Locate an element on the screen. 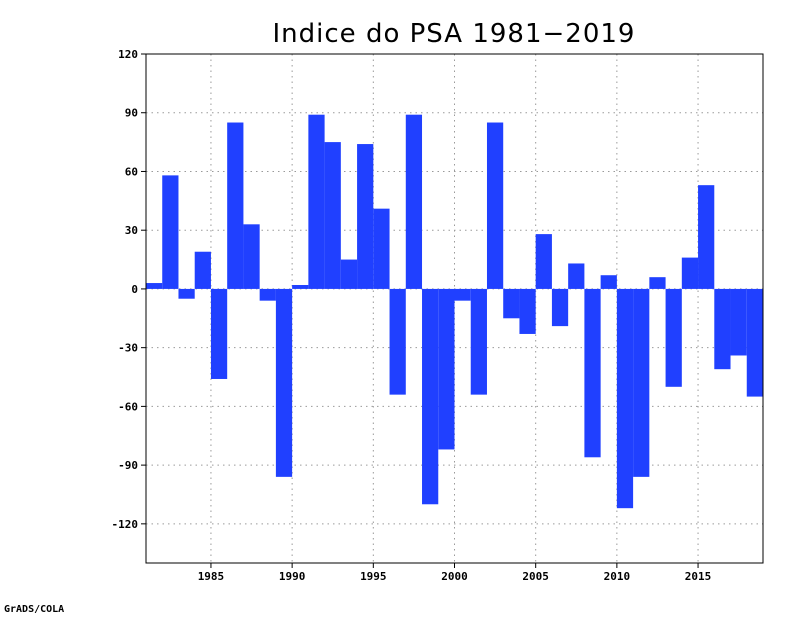 The image size is (800, 618). y-tick-label: 90 is located at coordinates (131, 113).